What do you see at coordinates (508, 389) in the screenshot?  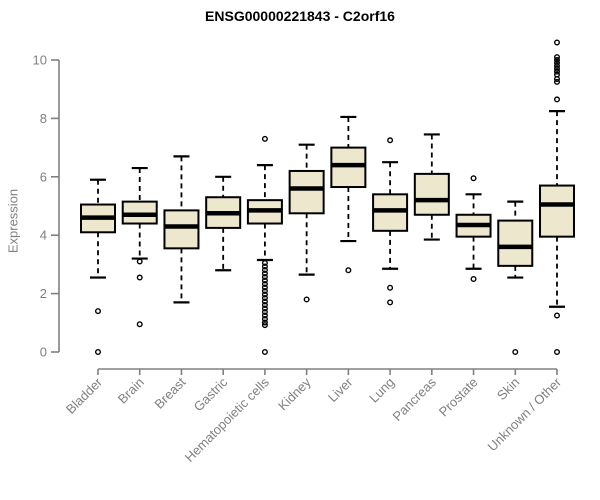 I see `x-category-label: Skin` at bounding box center [508, 389].